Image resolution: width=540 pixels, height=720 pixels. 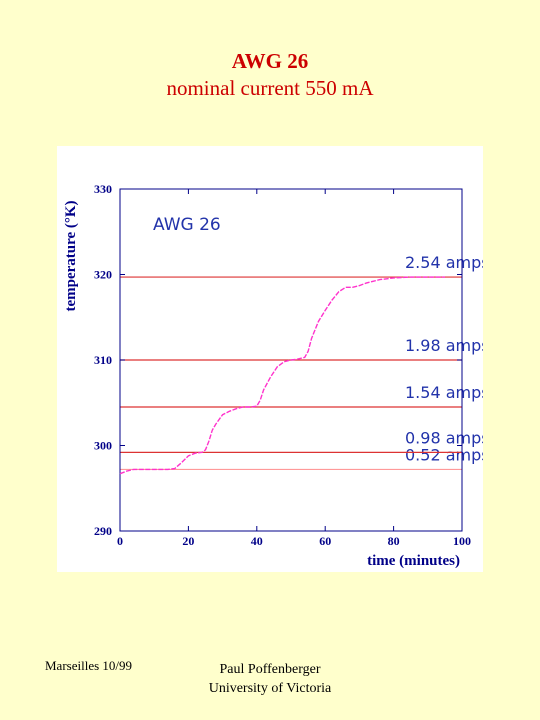 What do you see at coordinates (188, 541) in the screenshot?
I see `x-tick-label: 20` at bounding box center [188, 541].